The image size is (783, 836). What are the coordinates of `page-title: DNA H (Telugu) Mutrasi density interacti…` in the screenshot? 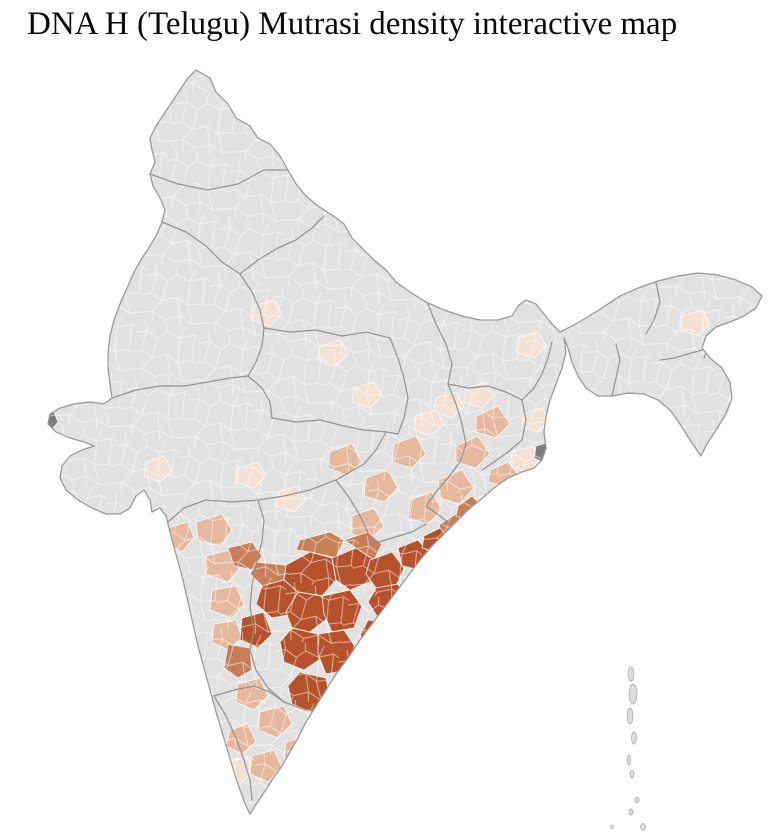 It's located at (352, 24).